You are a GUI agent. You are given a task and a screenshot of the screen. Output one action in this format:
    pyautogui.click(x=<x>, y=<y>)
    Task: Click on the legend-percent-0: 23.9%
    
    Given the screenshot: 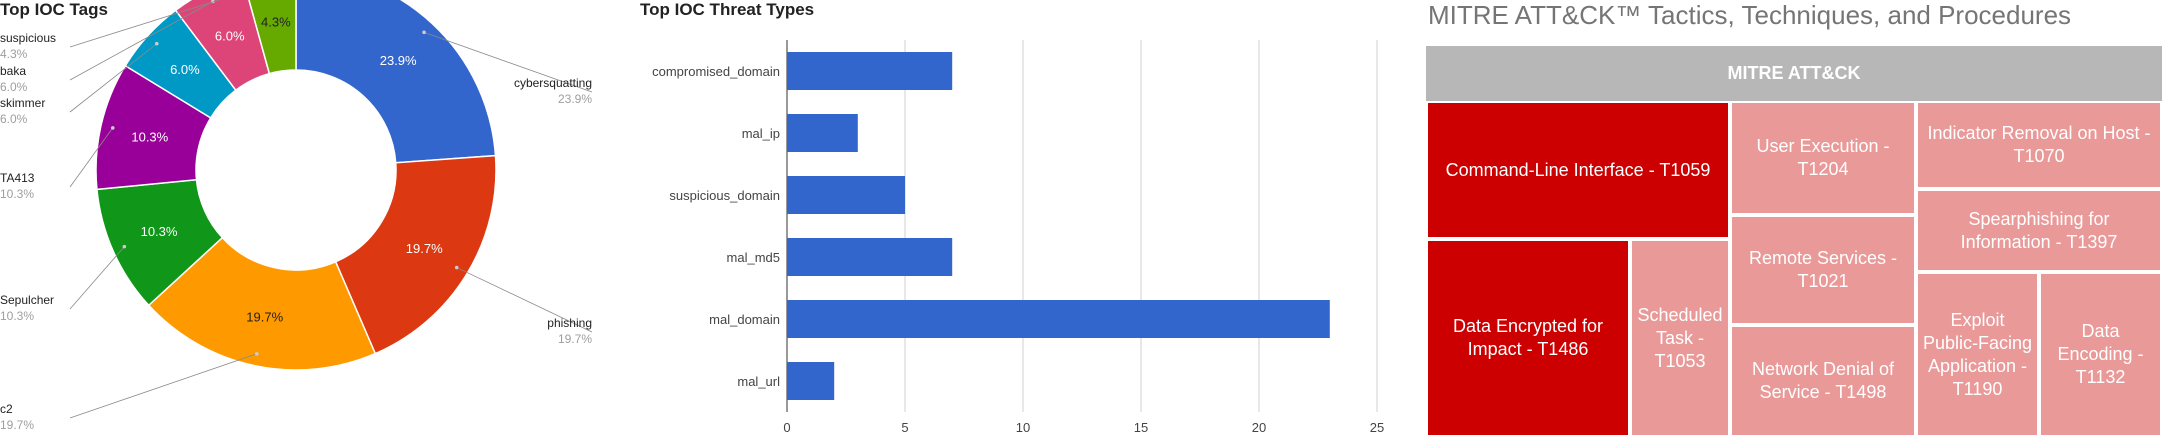 What is the action you would take?
    pyautogui.click(x=575, y=99)
    